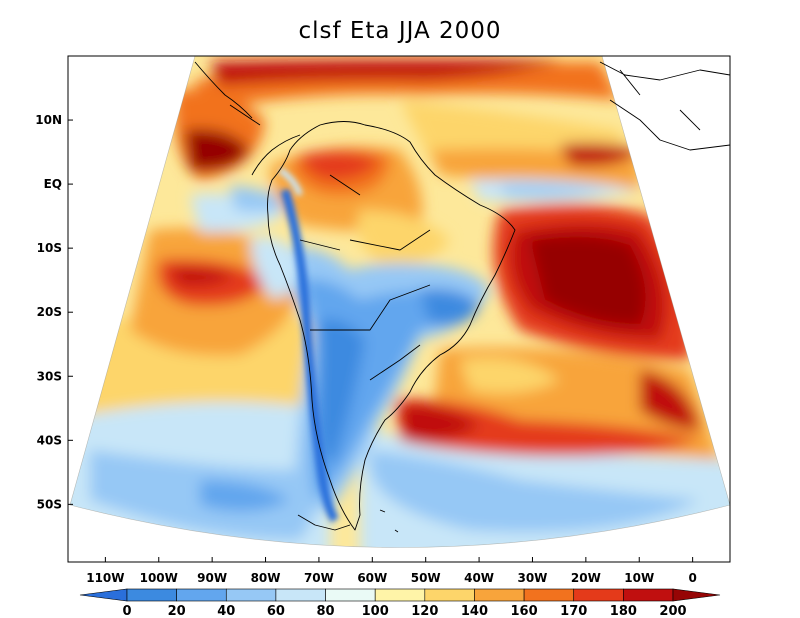  Describe the element at coordinates (49, 248) in the screenshot. I see `y-tick-label: 10S` at that location.